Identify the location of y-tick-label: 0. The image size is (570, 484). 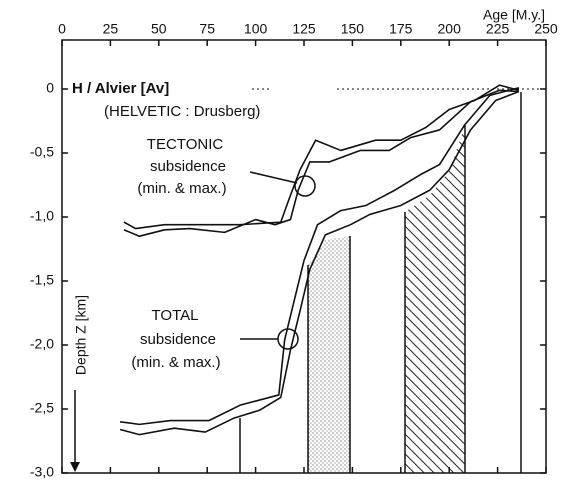
(50, 88).